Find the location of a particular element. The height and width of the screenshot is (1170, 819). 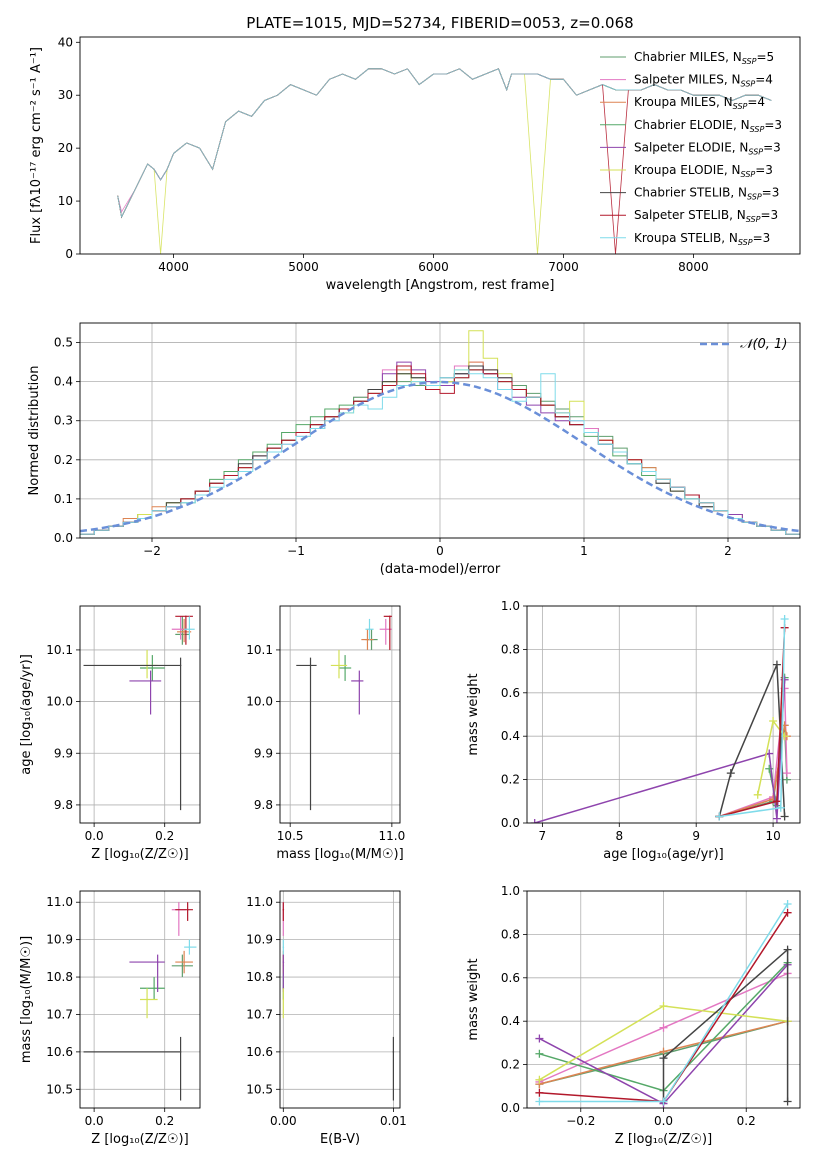

x-tick-label: 7 is located at coordinates (543, 836).